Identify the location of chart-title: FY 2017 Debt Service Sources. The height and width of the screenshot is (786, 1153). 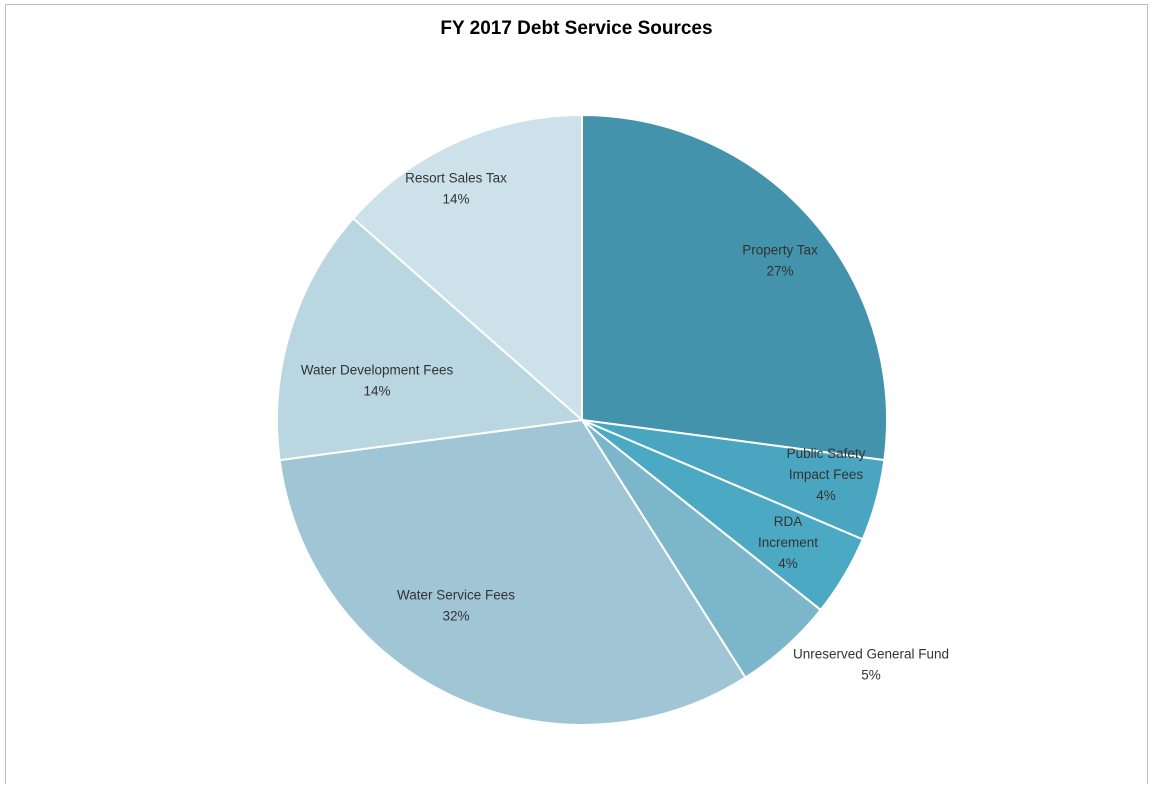
(576, 28).